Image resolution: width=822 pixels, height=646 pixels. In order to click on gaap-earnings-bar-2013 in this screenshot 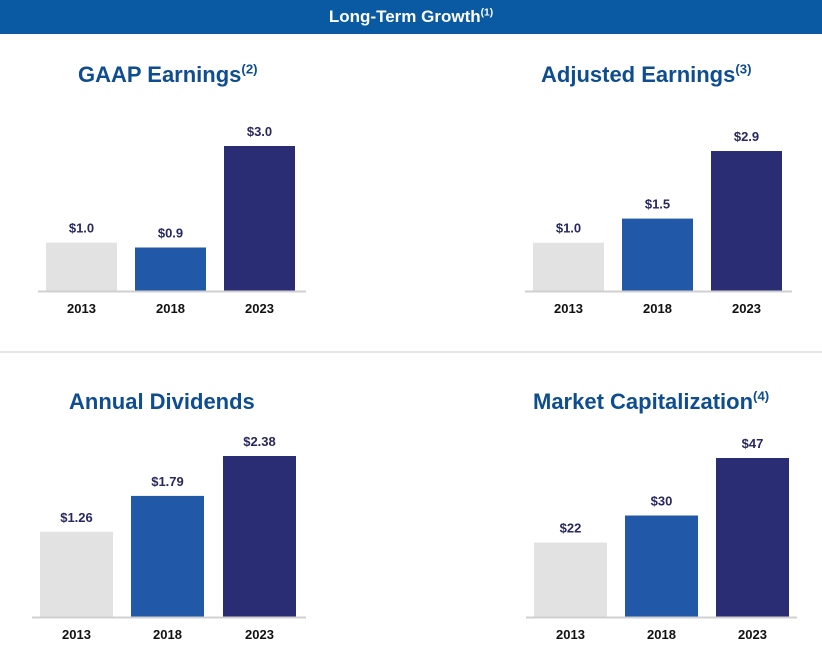, I will do `click(81, 266)`.